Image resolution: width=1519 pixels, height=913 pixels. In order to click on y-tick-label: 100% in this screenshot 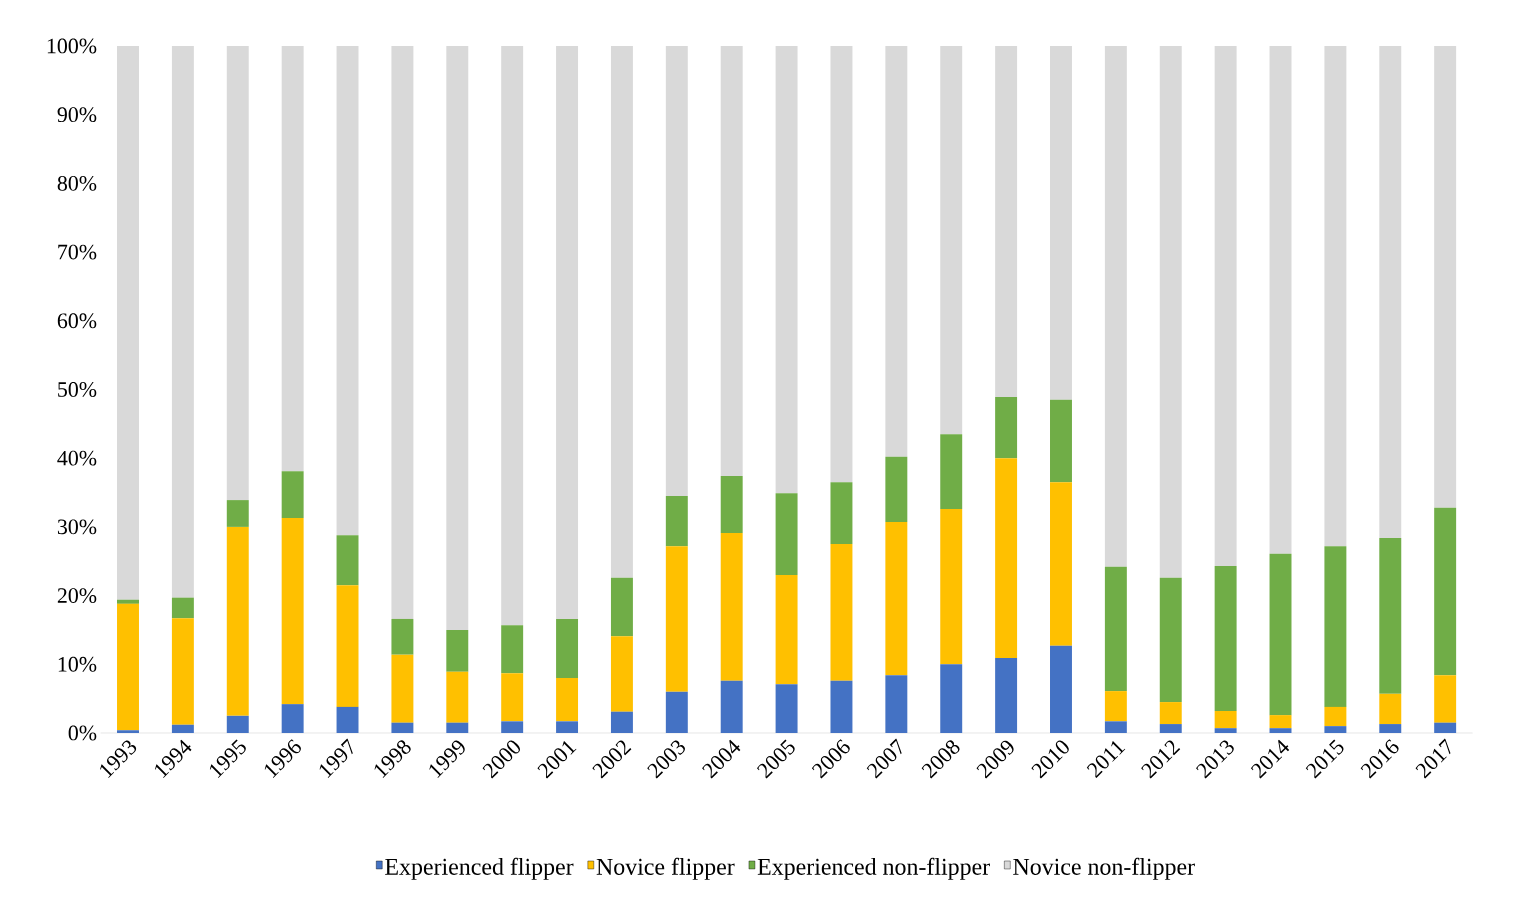, I will do `click(72, 46)`.